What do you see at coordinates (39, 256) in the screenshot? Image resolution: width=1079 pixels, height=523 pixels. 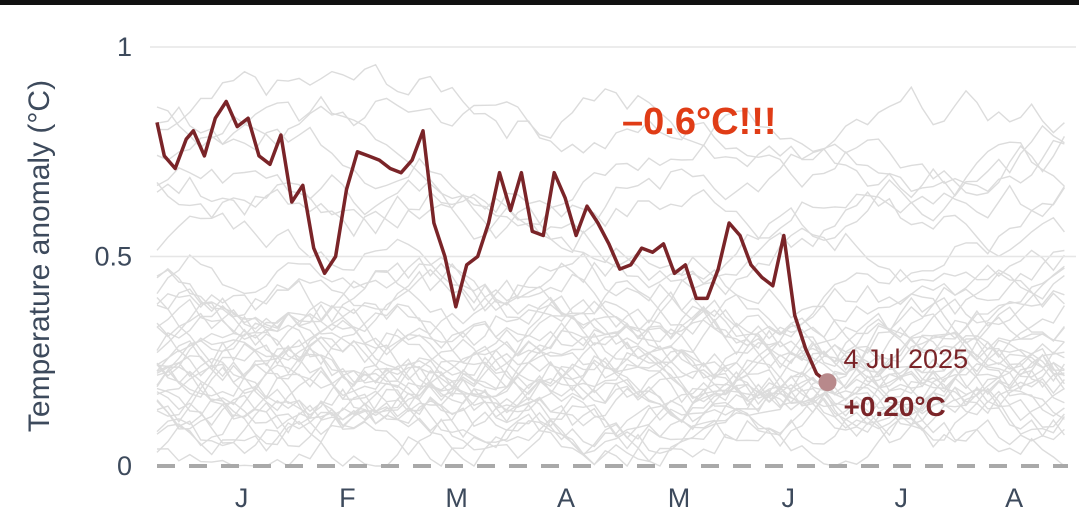 I see `y-axis-label: Temperature anomaly (°C)` at bounding box center [39, 256].